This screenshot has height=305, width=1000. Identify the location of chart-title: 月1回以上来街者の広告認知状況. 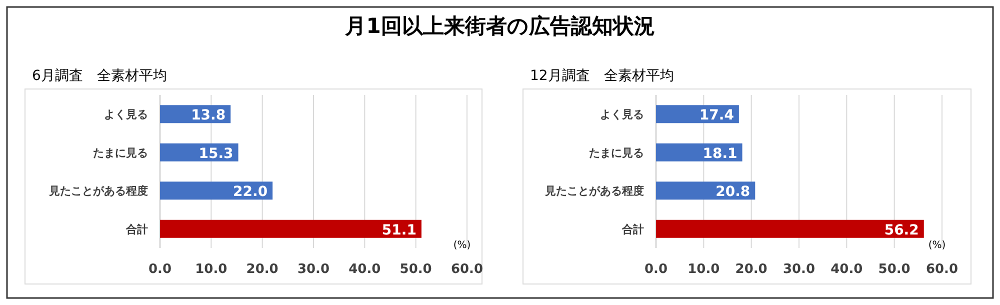
(499, 26).